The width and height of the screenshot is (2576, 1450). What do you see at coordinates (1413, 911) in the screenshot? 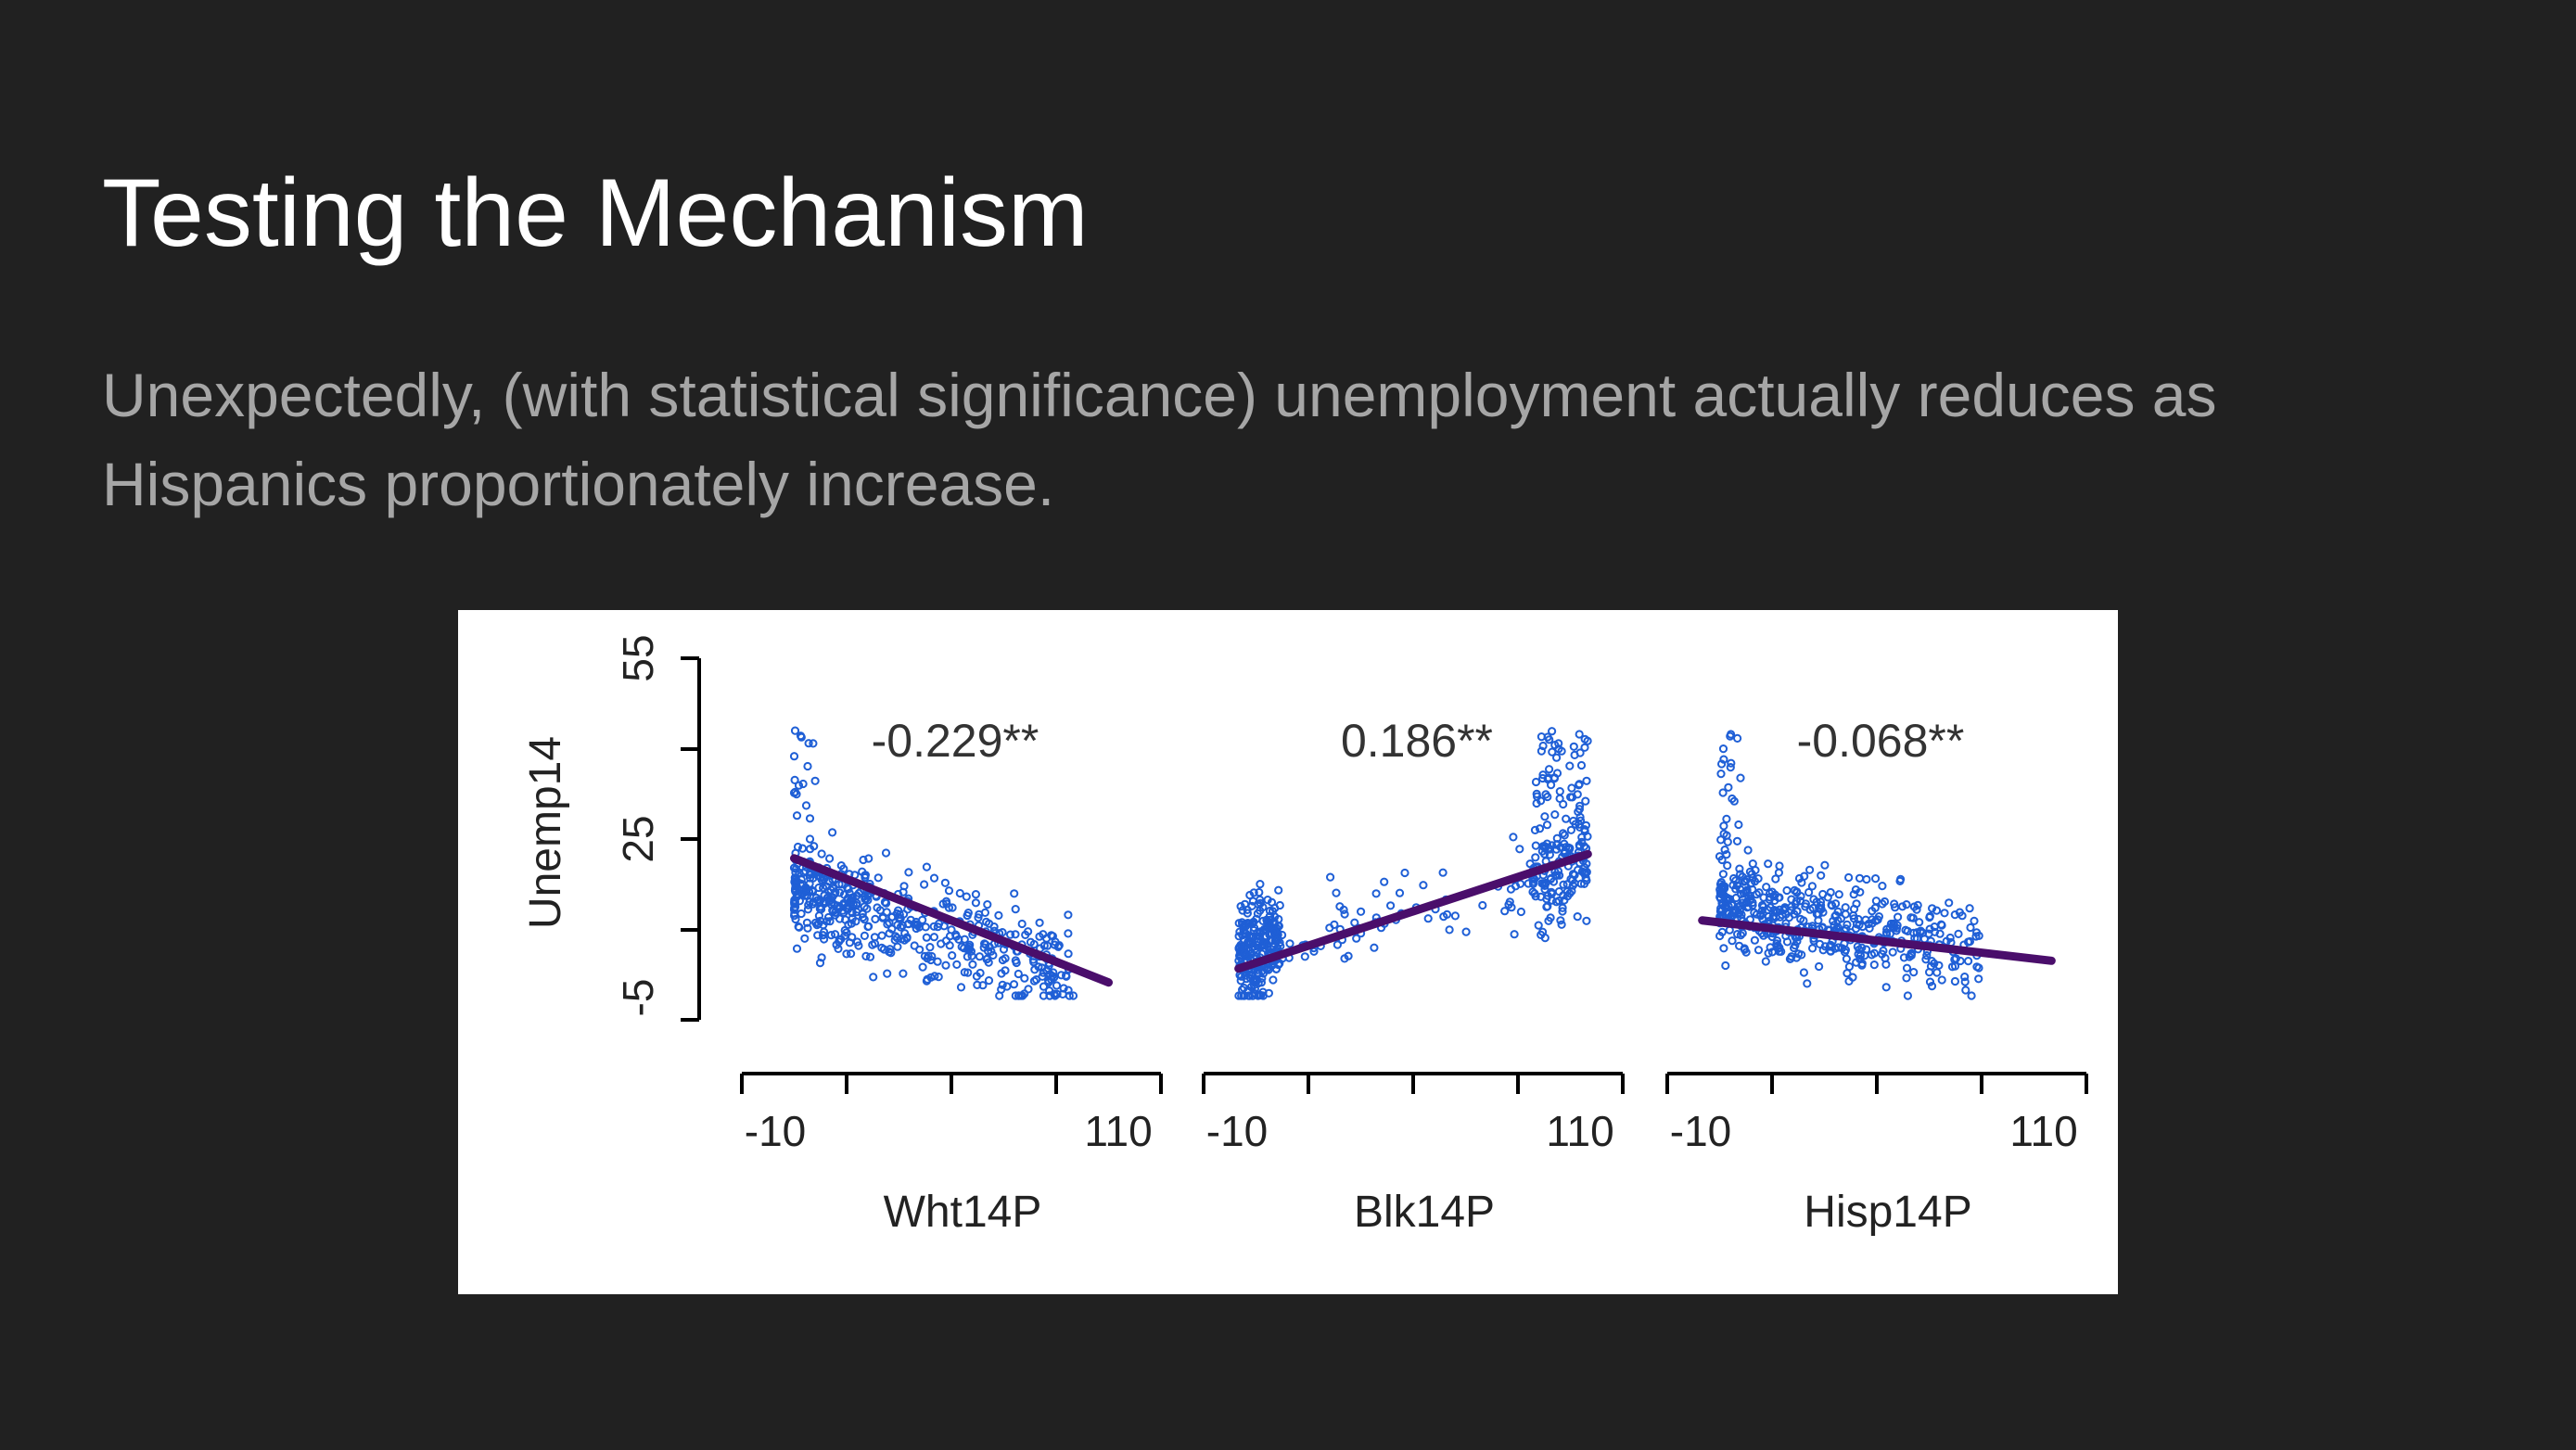
I see `fit-line-Blk14P` at bounding box center [1413, 911].